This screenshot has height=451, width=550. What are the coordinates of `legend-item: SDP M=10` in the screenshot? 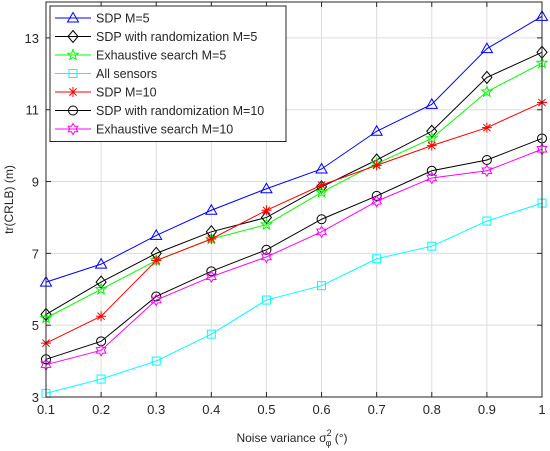 It's located at (106, 93).